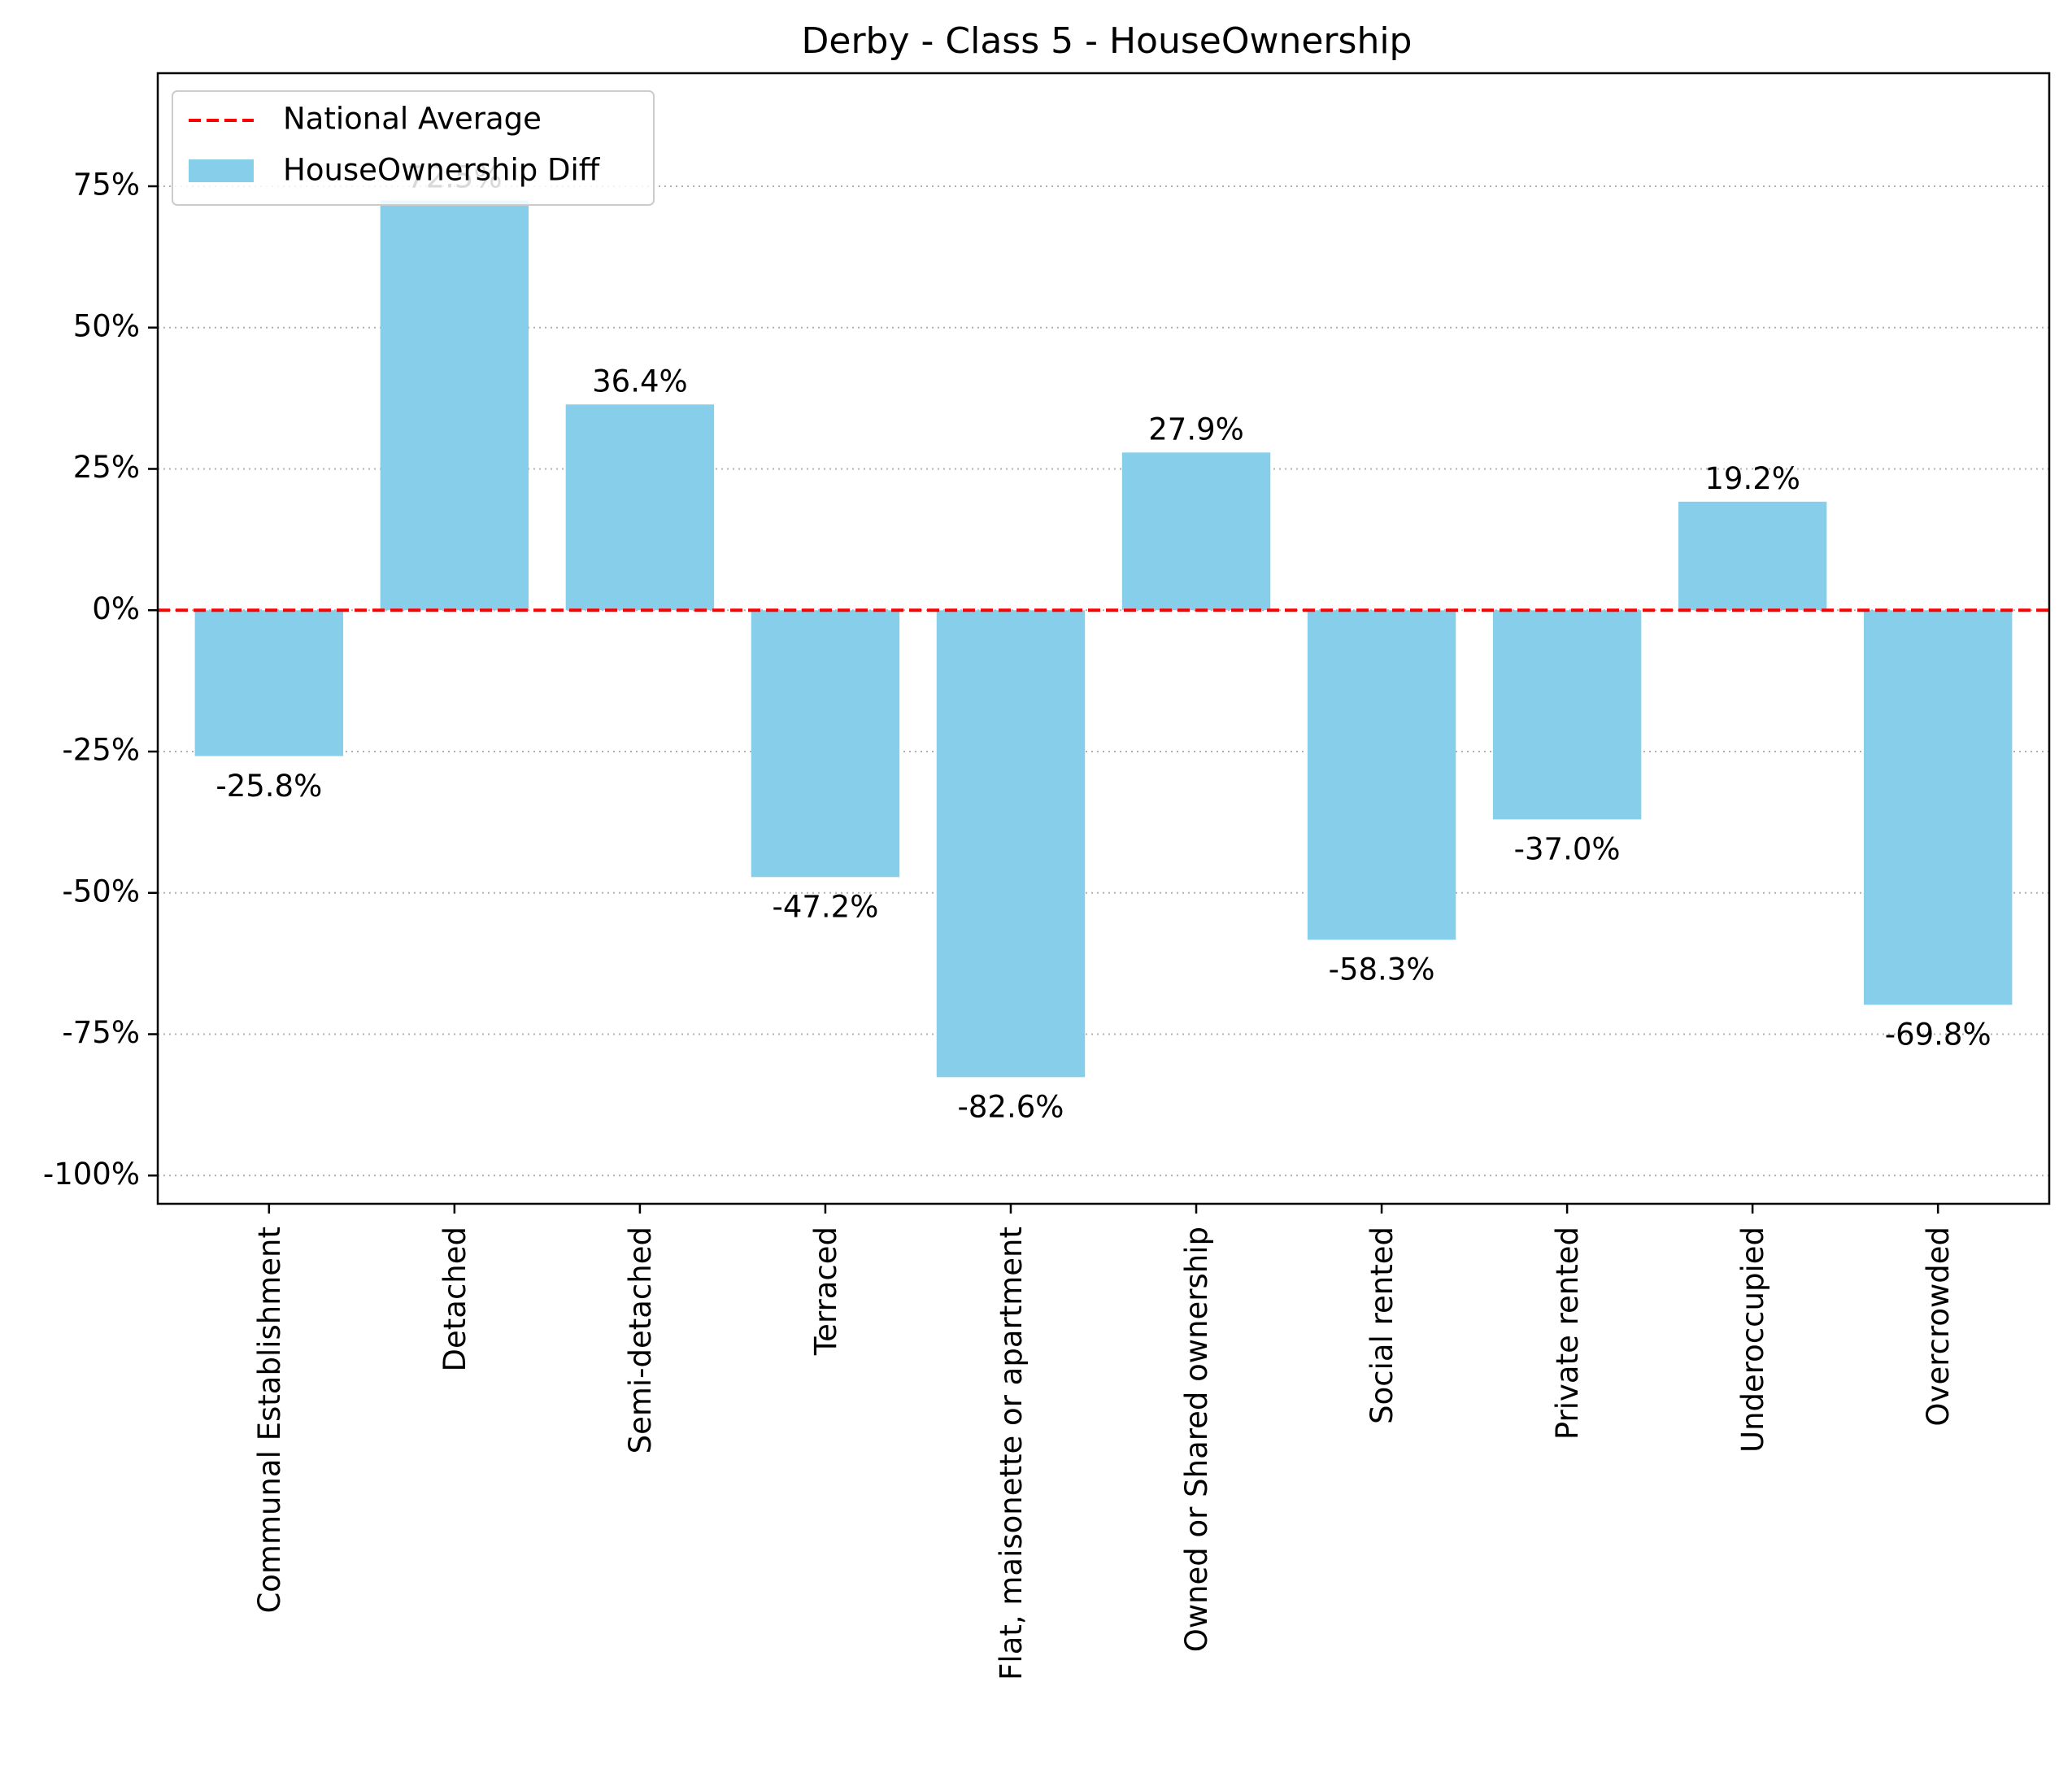 The height and width of the screenshot is (1765, 2072). What do you see at coordinates (454, 1299) in the screenshot?
I see `x-tick-label: Detached` at bounding box center [454, 1299].